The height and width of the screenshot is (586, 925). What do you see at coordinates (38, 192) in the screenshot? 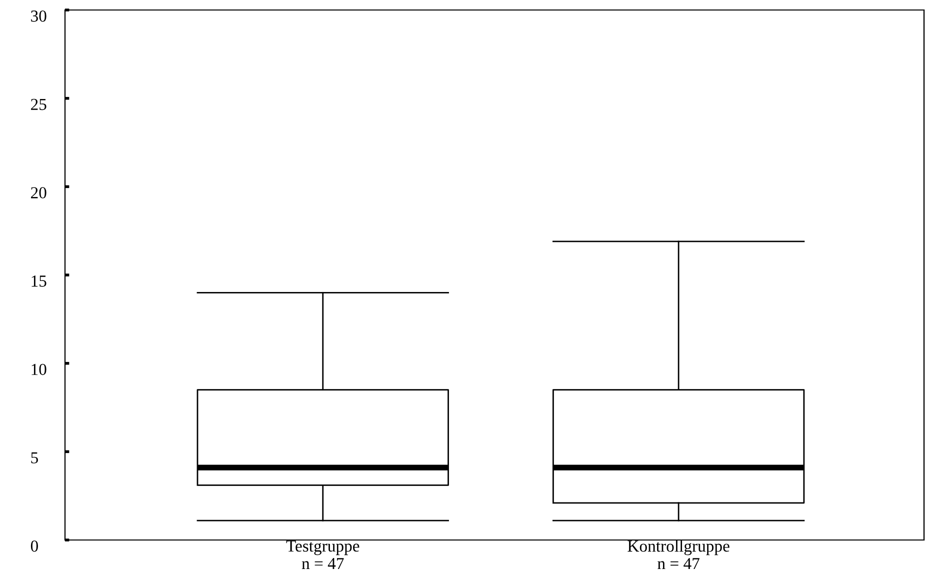
I see `y-tick-label: 20` at bounding box center [38, 192].